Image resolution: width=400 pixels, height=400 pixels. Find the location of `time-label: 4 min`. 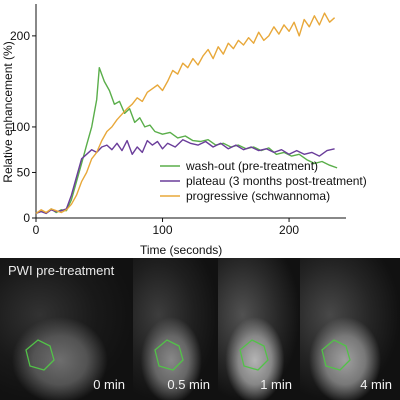

time-label: 4 min is located at coordinates (376, 384).